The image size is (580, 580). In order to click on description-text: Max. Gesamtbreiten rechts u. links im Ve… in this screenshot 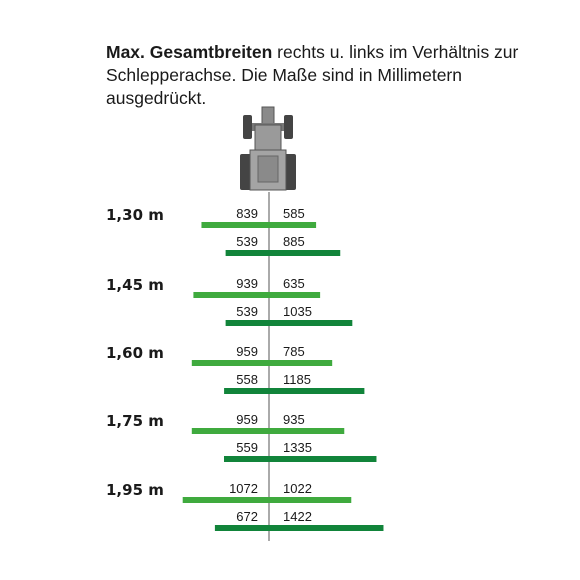, I will do `click(326, 75)`.